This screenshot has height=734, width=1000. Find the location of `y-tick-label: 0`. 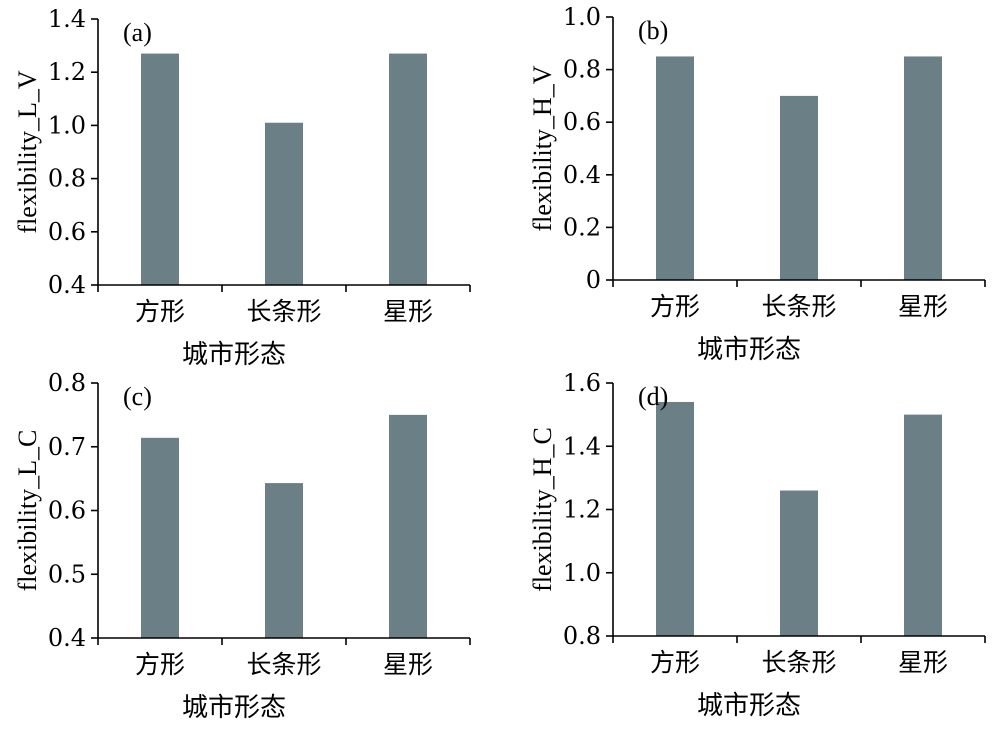

y-tick-label: 0 is located at coordinates (593, 280).